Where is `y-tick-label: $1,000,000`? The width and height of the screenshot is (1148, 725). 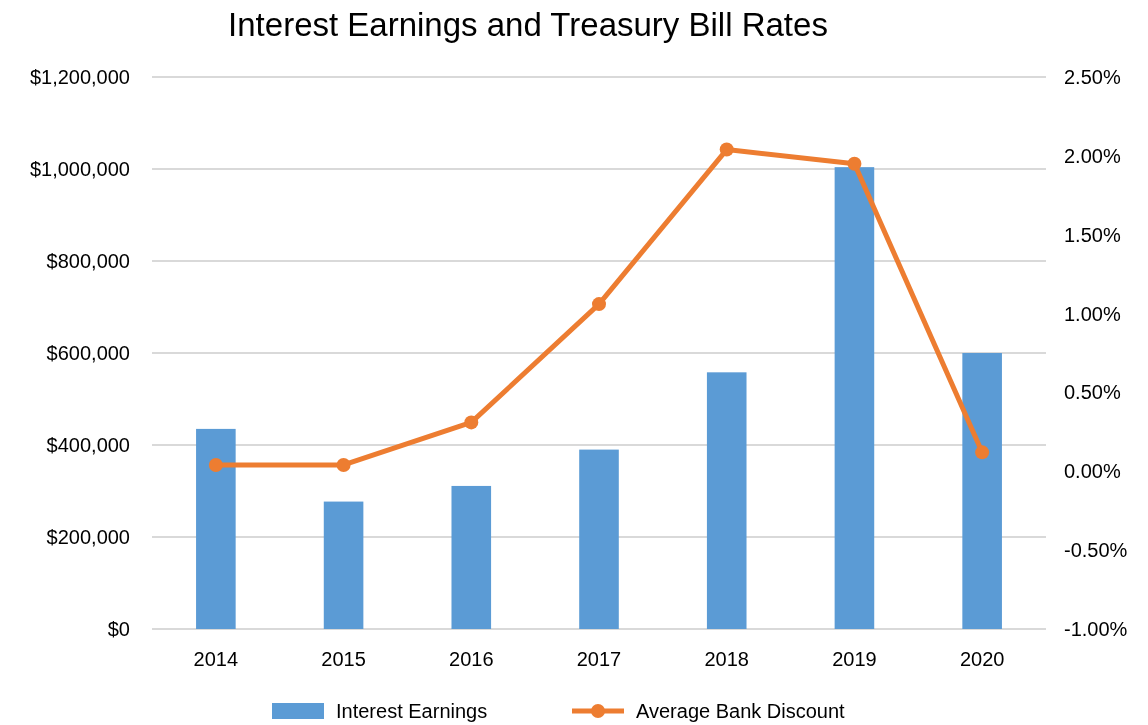
y-tick-label: $1,000,000 is located at coordinates (79, 169).